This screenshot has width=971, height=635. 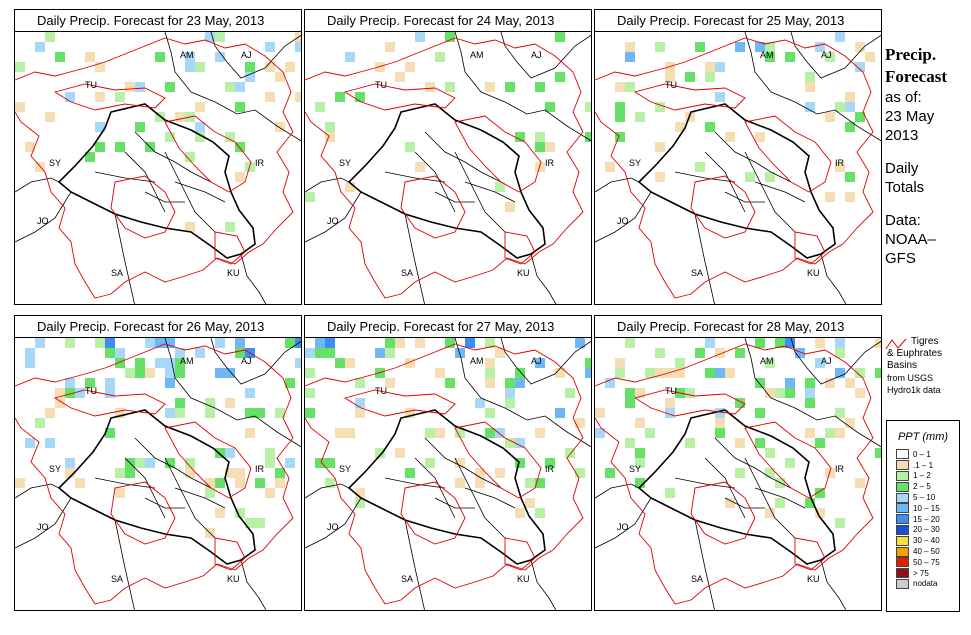 I want to click on legend-item: 20 – 30, so click(x=927, y=530).